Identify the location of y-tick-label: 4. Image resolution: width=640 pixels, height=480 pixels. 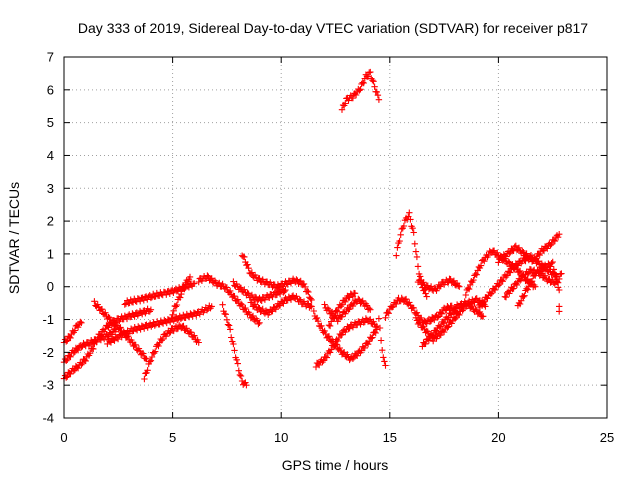
(50, 155).